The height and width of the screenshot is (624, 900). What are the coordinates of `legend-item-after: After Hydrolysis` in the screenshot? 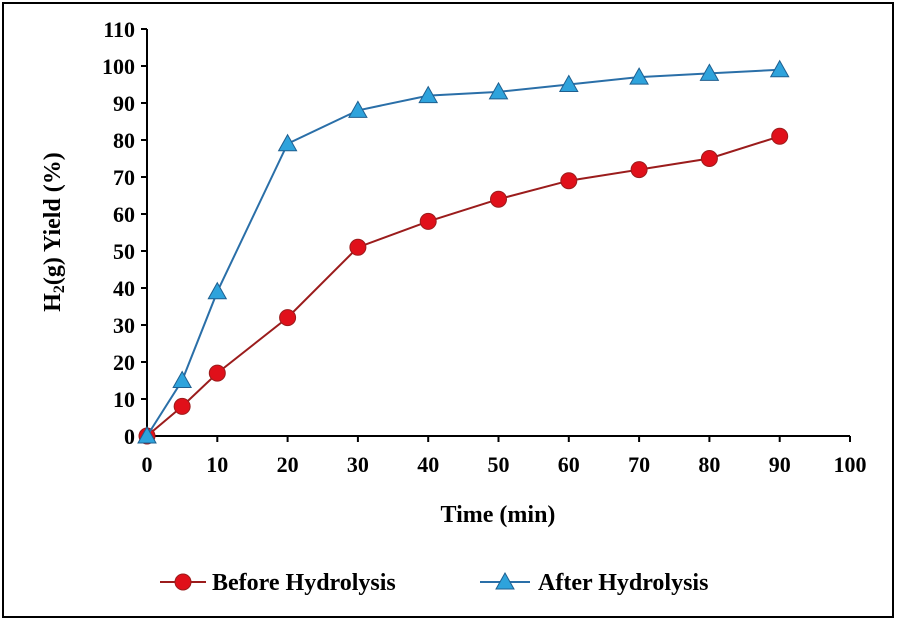 It's located at (594, 583).